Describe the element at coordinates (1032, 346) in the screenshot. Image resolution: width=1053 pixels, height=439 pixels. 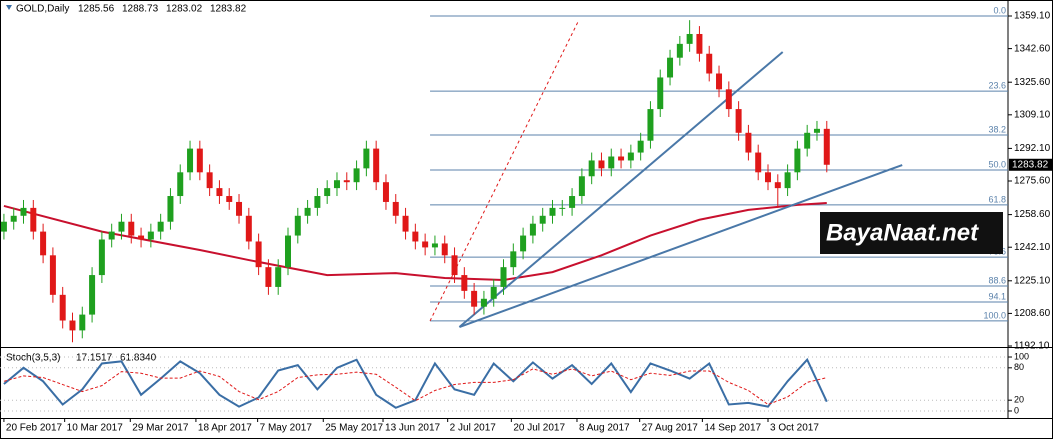
I see `y-tick-label: 1192.10` at that location.